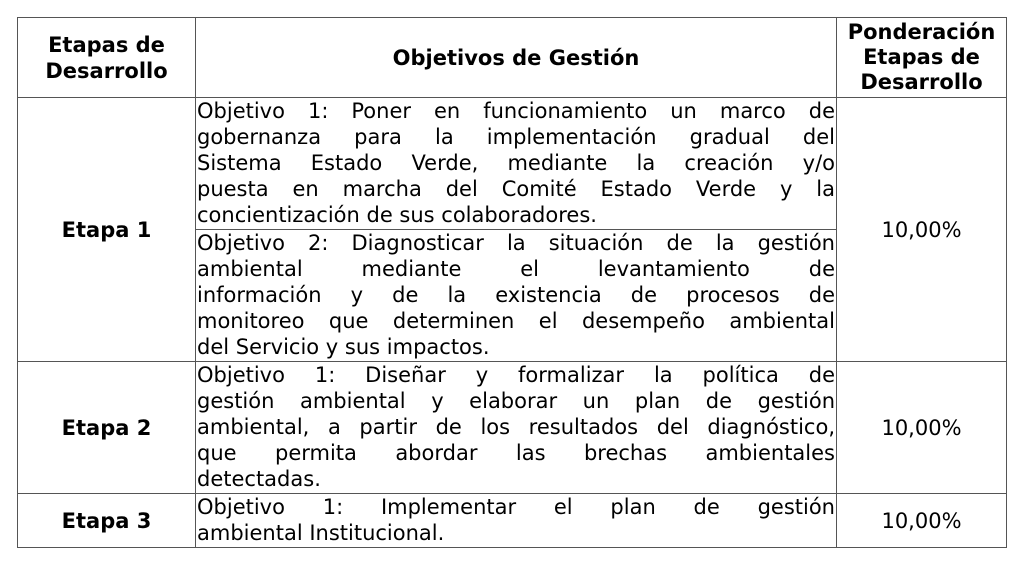  I want to click on stage-cell-2: Etapa 2, so click(106, 427).